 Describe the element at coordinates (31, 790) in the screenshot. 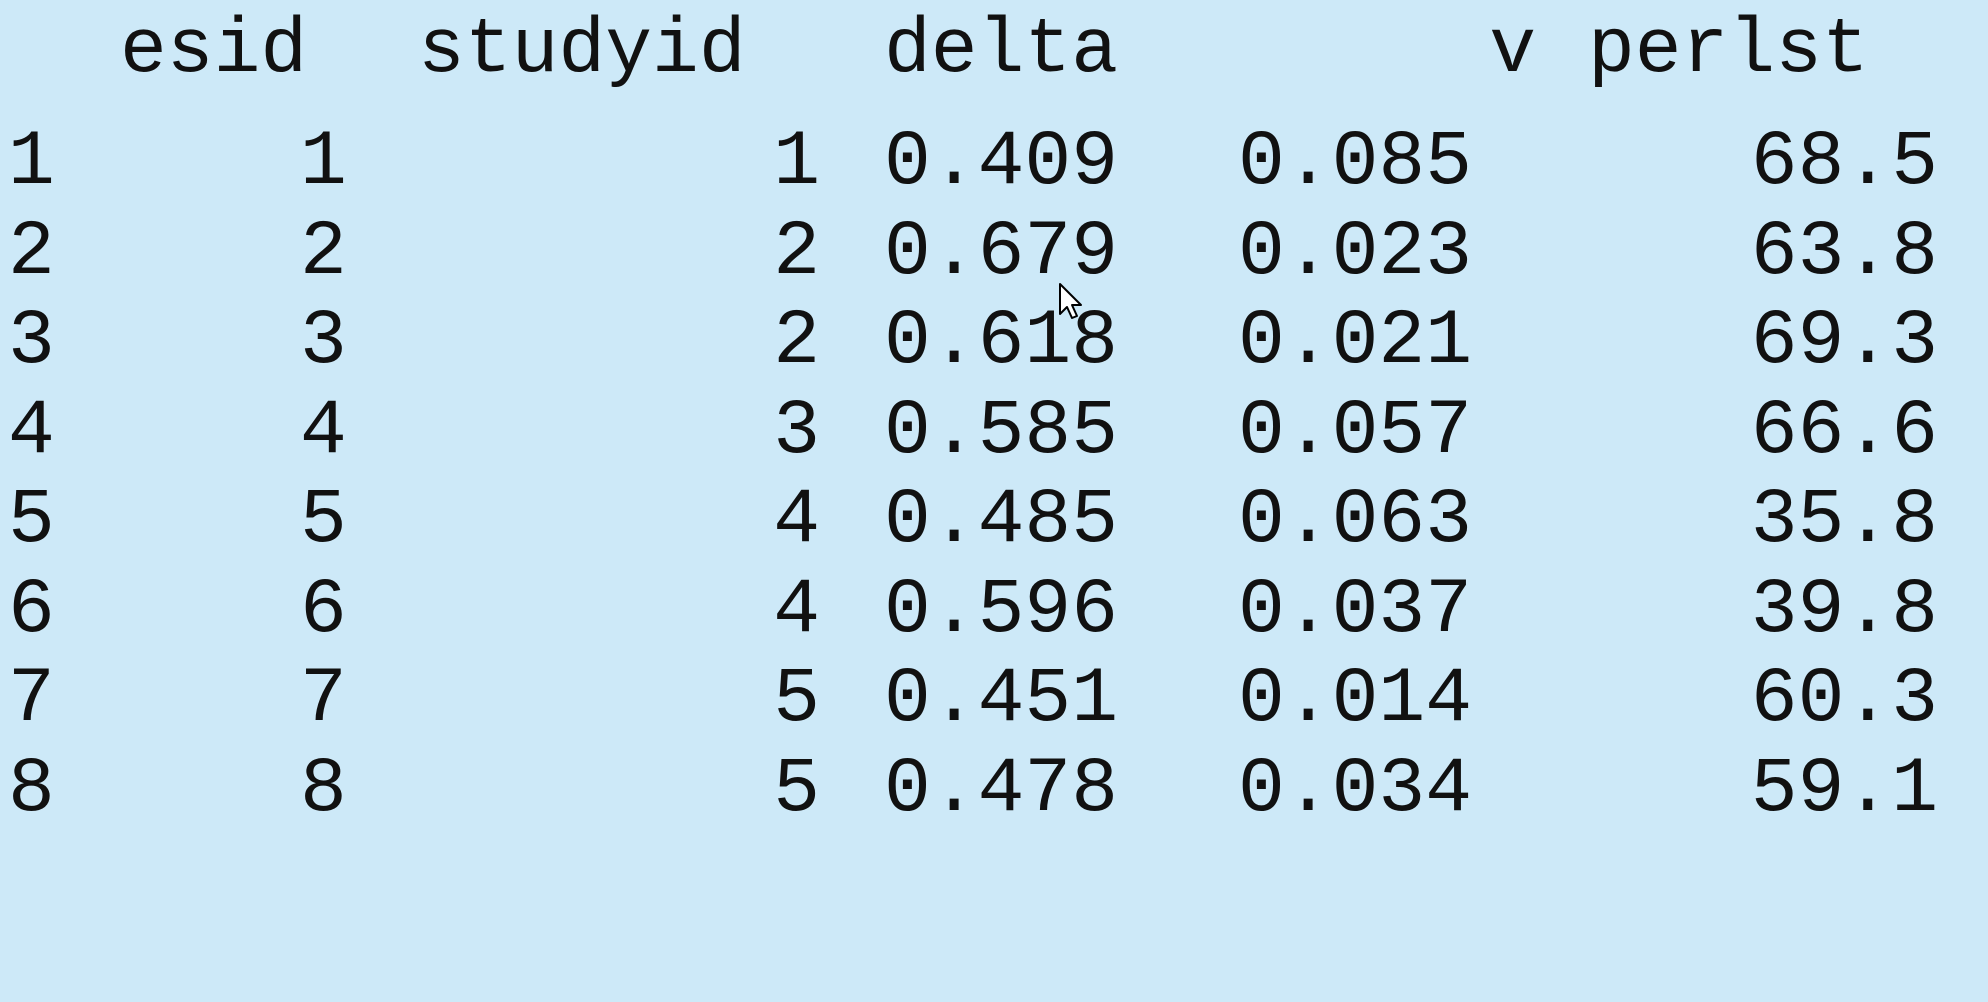

I see `cell-rowname: 8` at that location.